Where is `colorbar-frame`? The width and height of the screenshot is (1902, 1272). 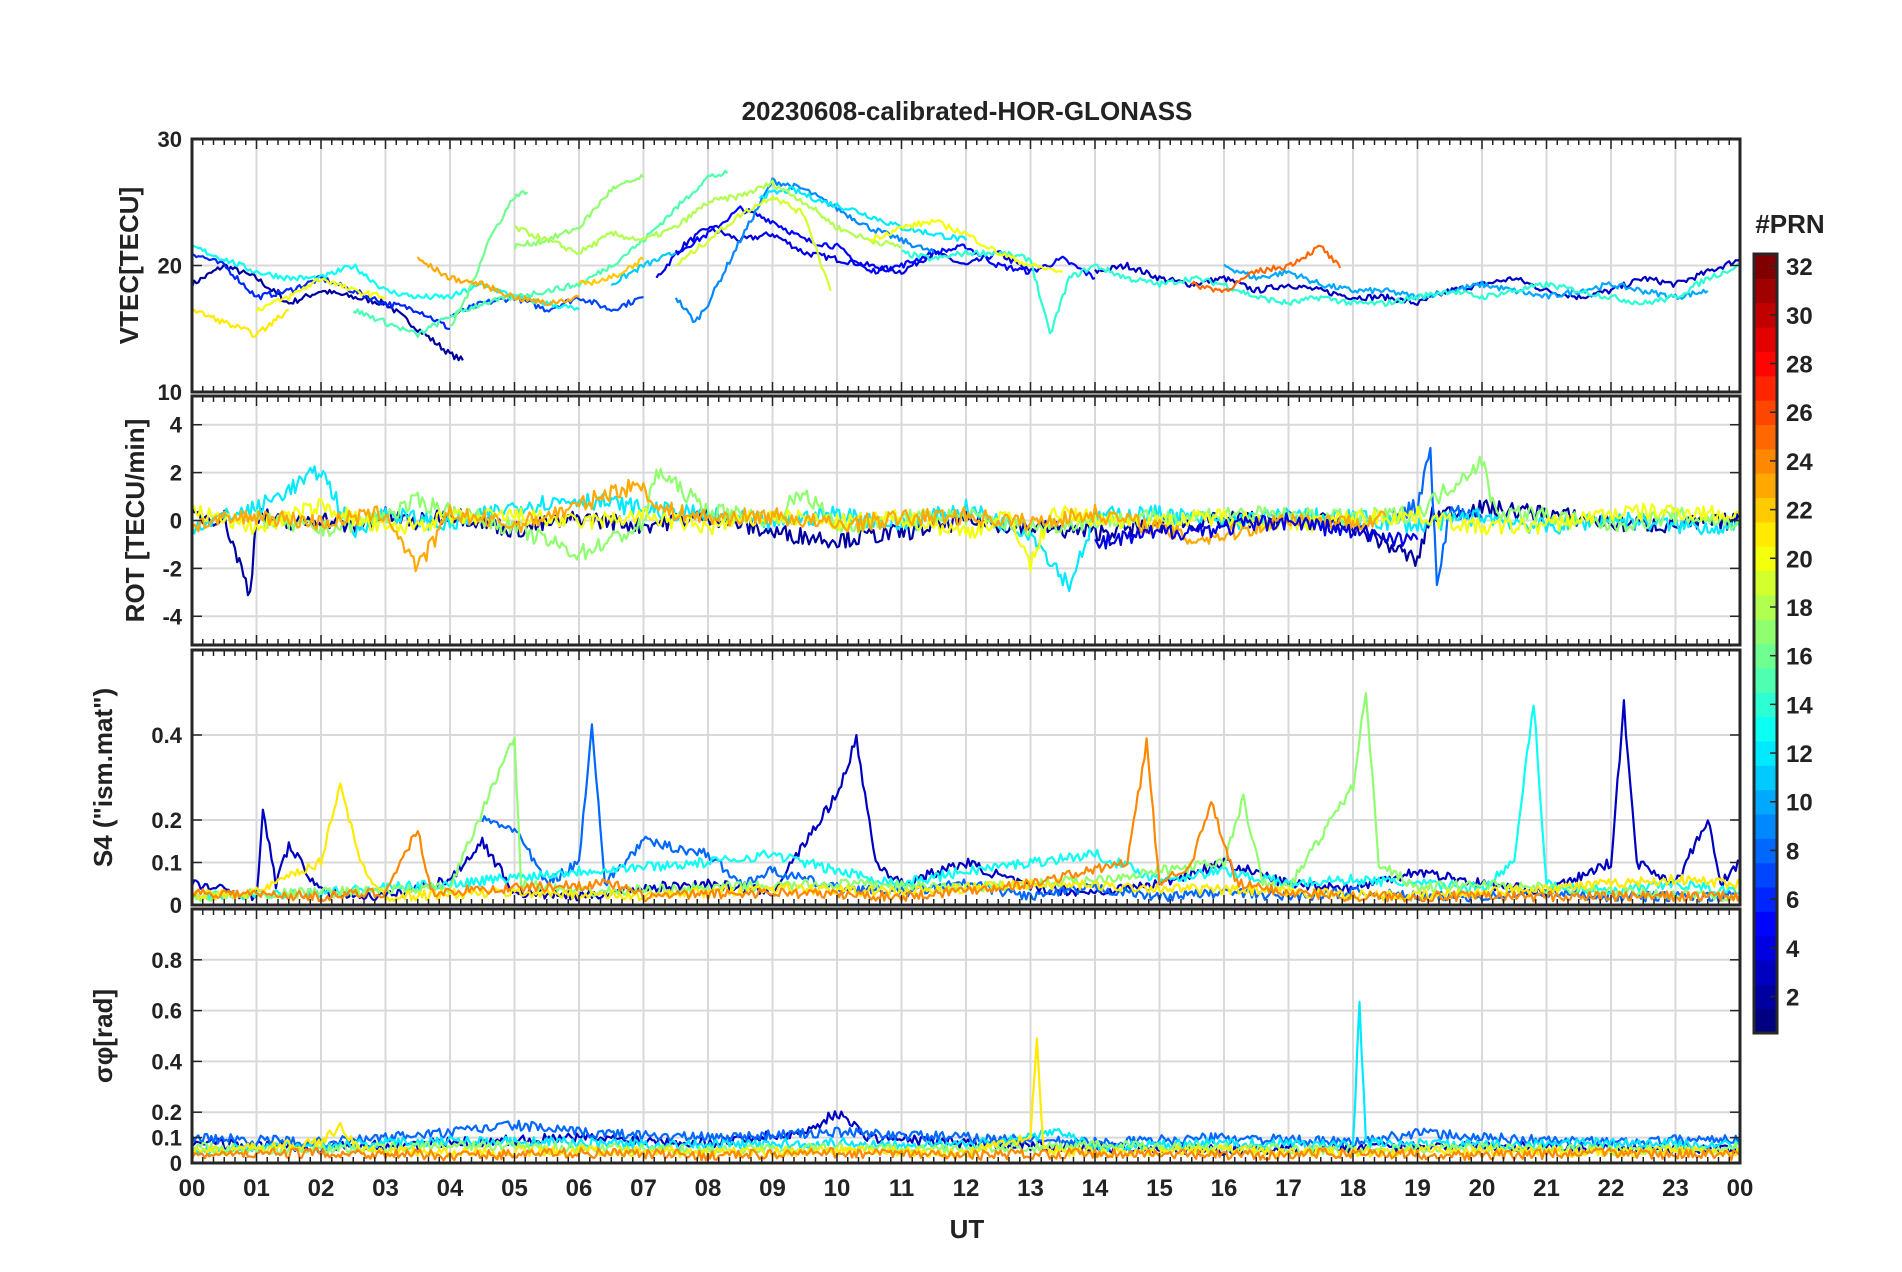
colorbar-frame is located at coordinates (1765, 643).